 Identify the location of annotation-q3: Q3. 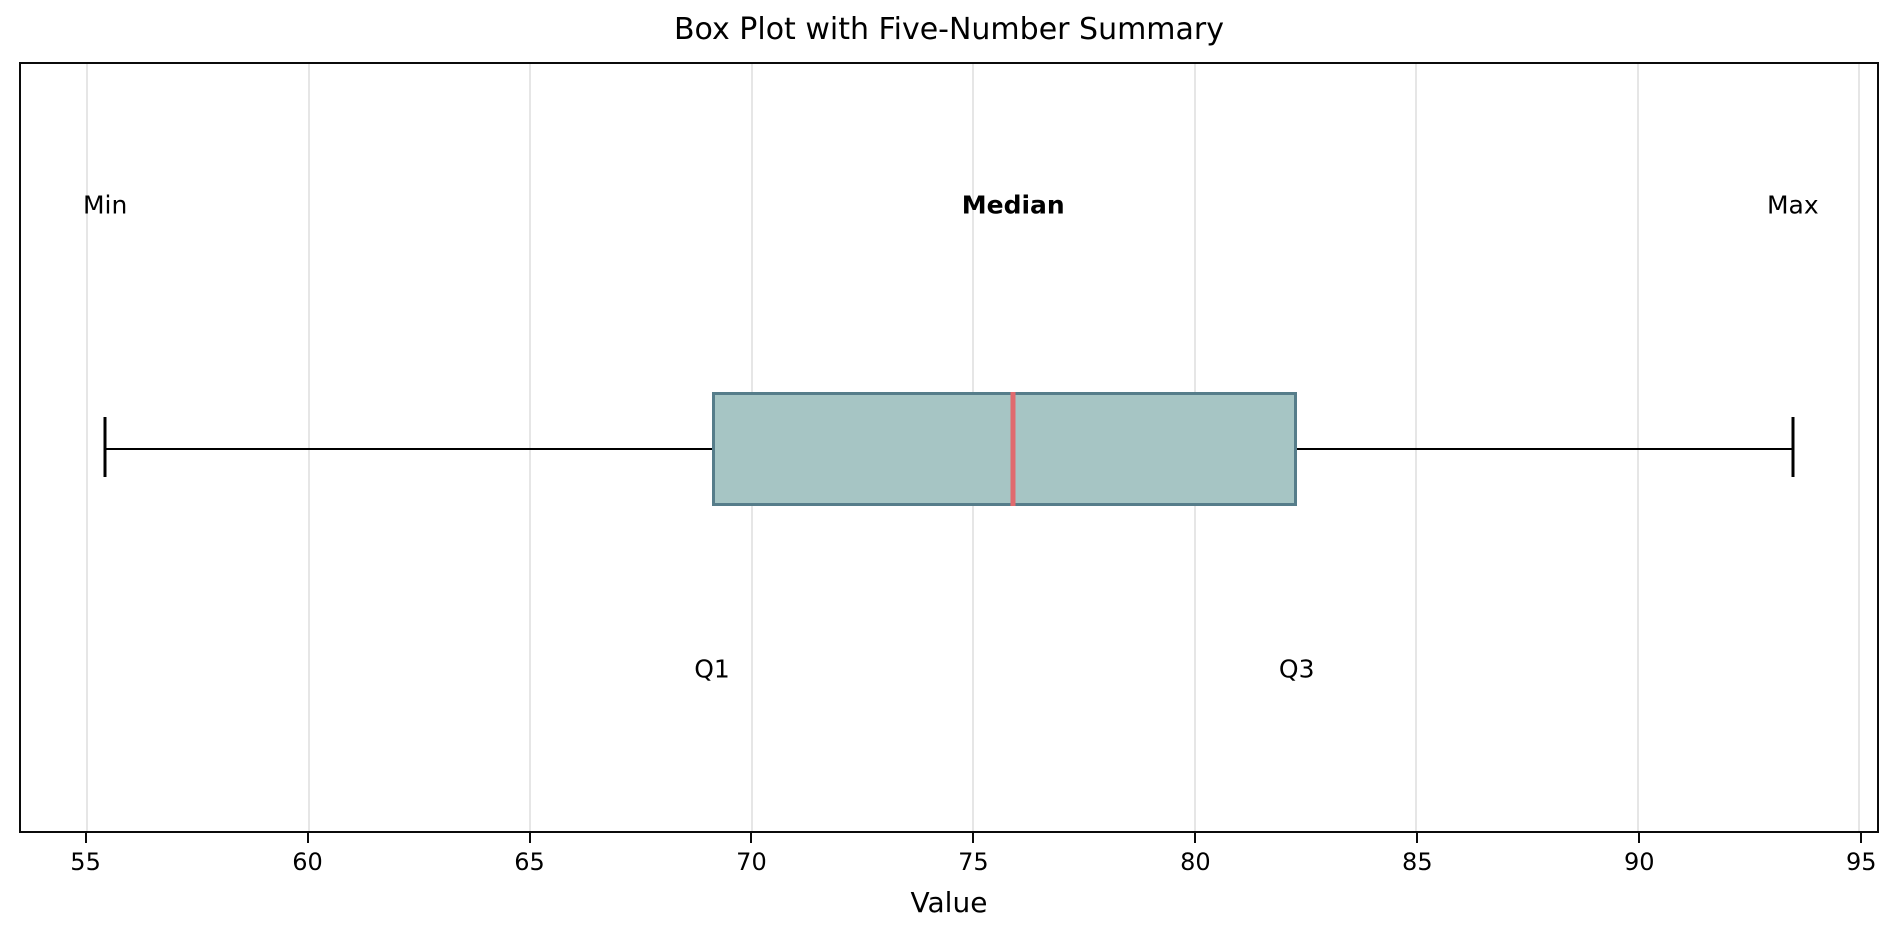
(1296, 669).